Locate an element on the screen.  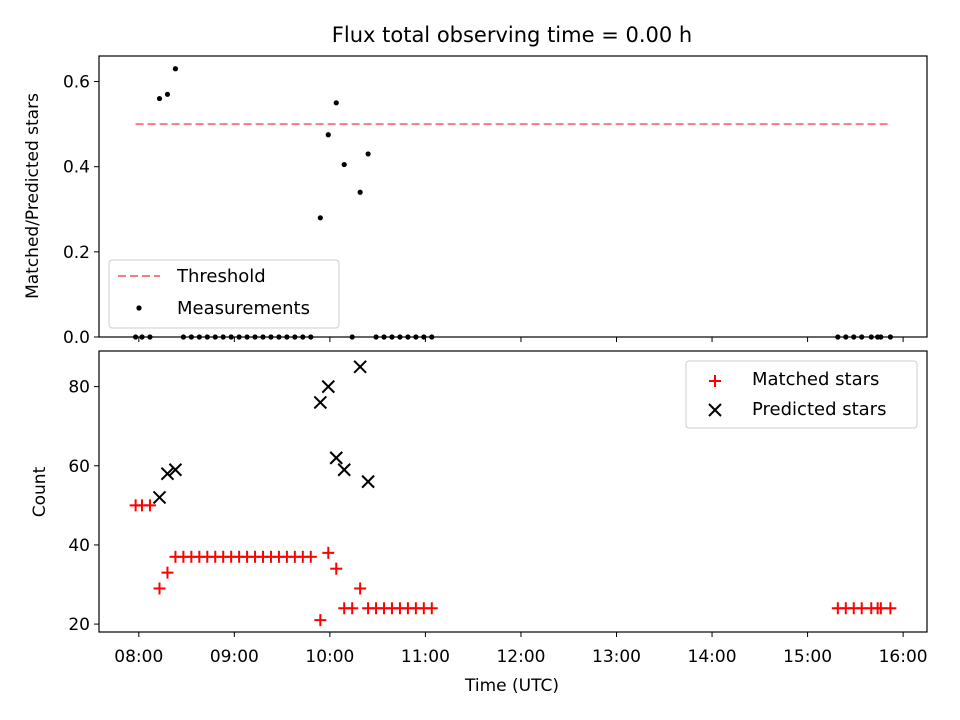
bottom-legend: Matched stars Predicted stars is located at coordinates (801, 394).